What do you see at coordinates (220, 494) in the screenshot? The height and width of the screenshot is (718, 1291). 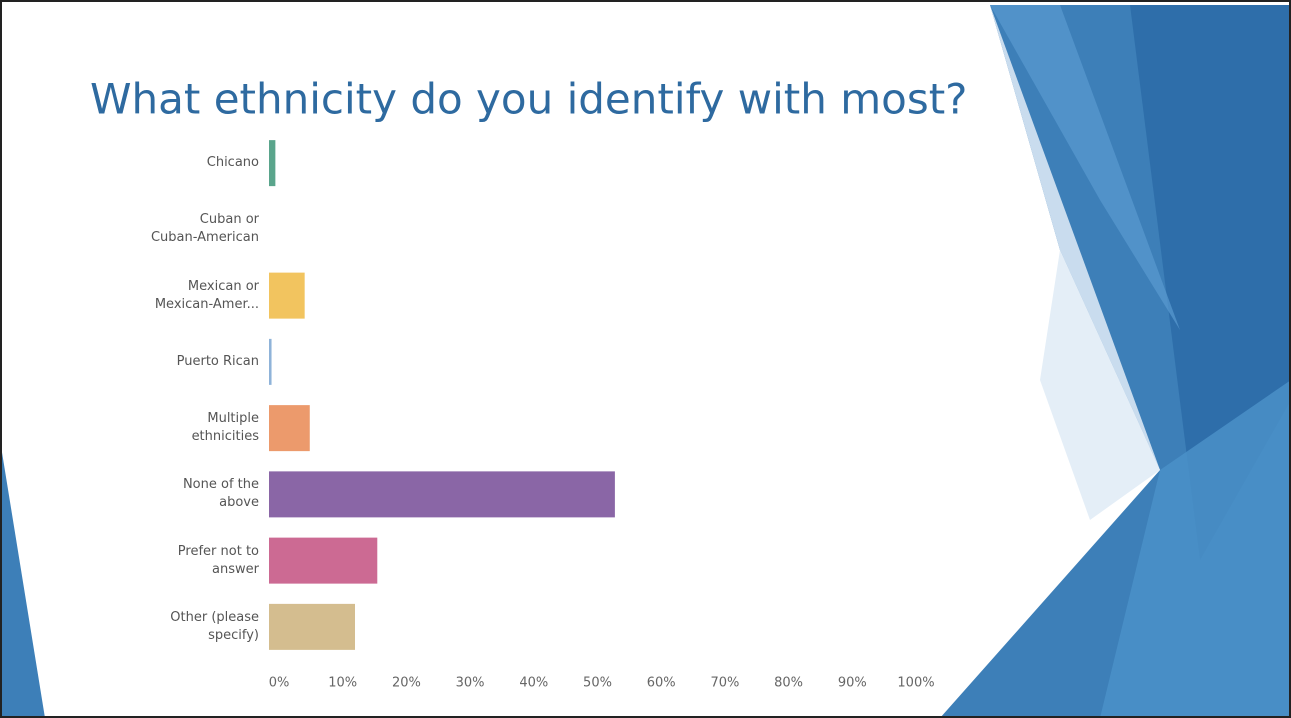 I see `y-tick-label: None of the above` at bounding box center [220, 494].